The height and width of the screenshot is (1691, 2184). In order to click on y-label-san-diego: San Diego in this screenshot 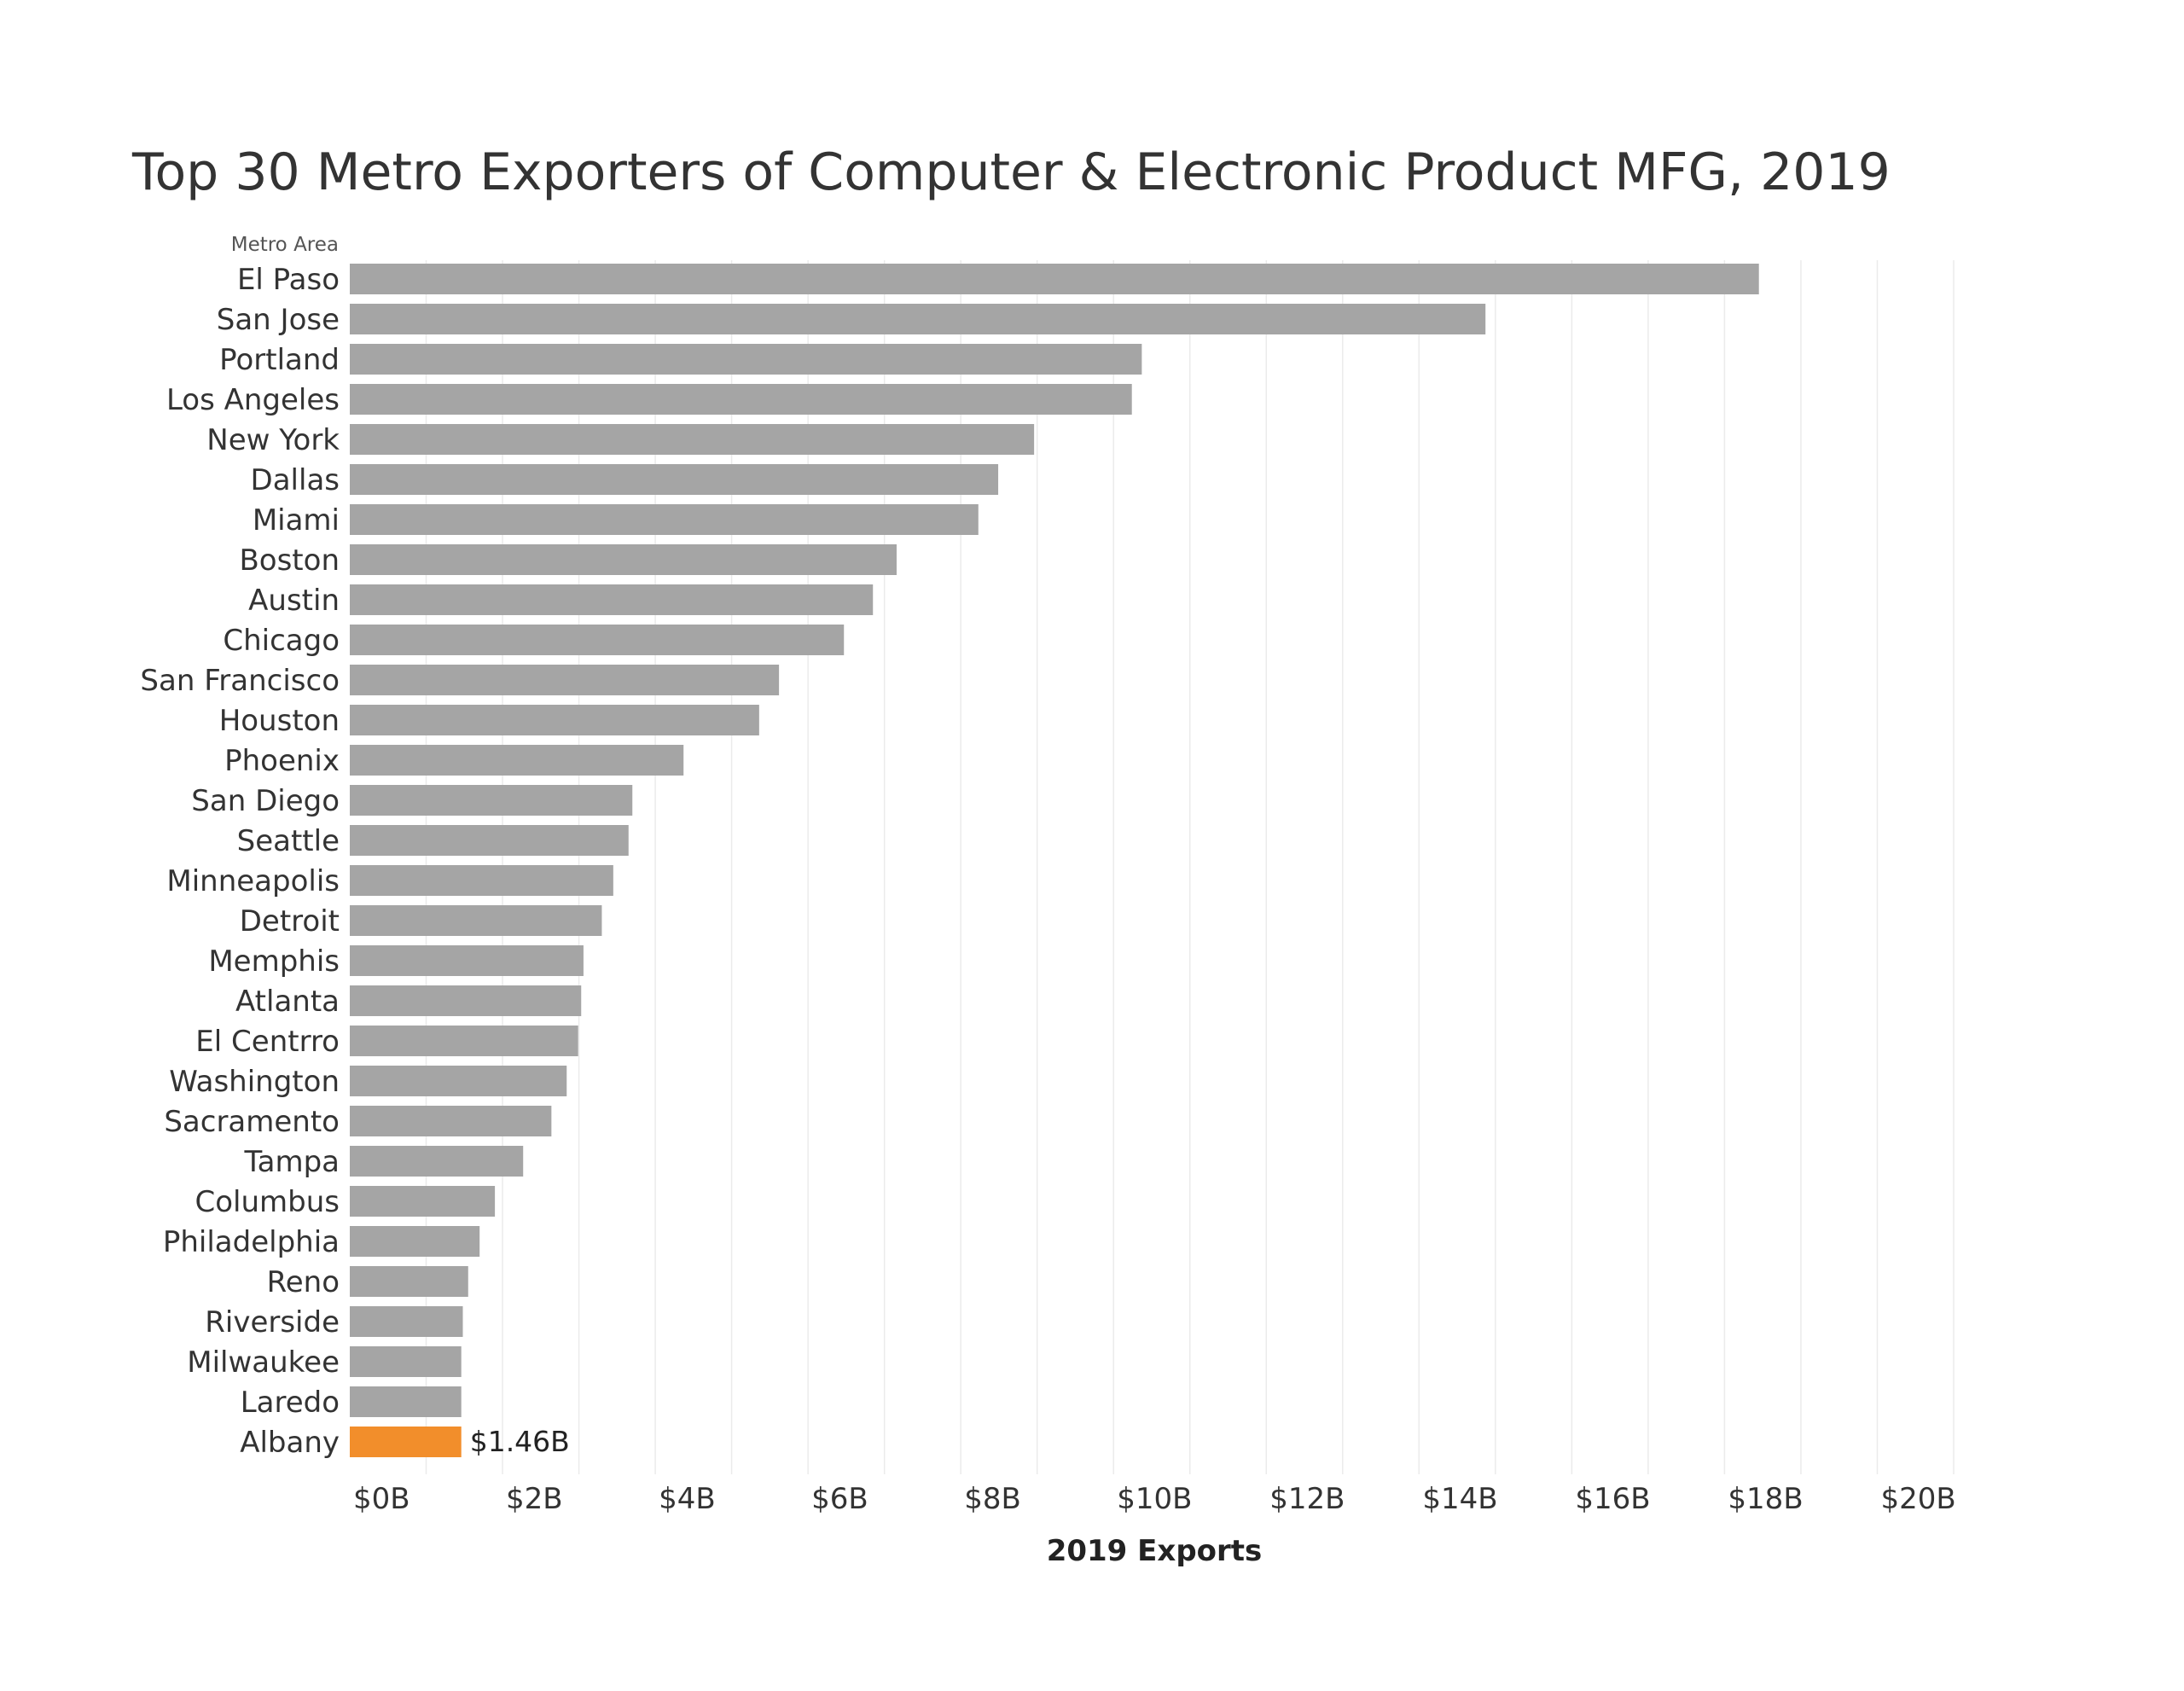, I will do `click(266, 801)`.